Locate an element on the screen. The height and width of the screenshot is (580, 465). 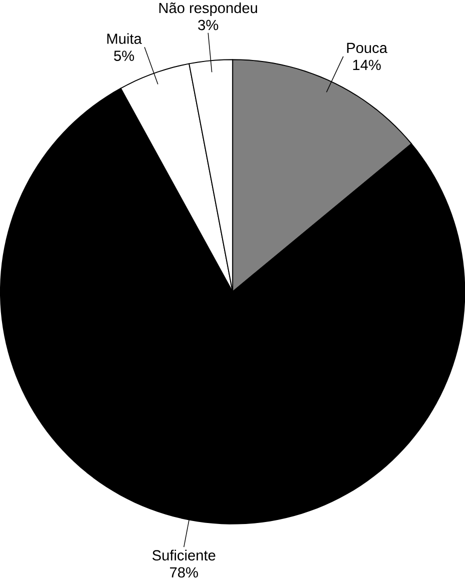
data-label: 14% is located at coordinates (367, 65).